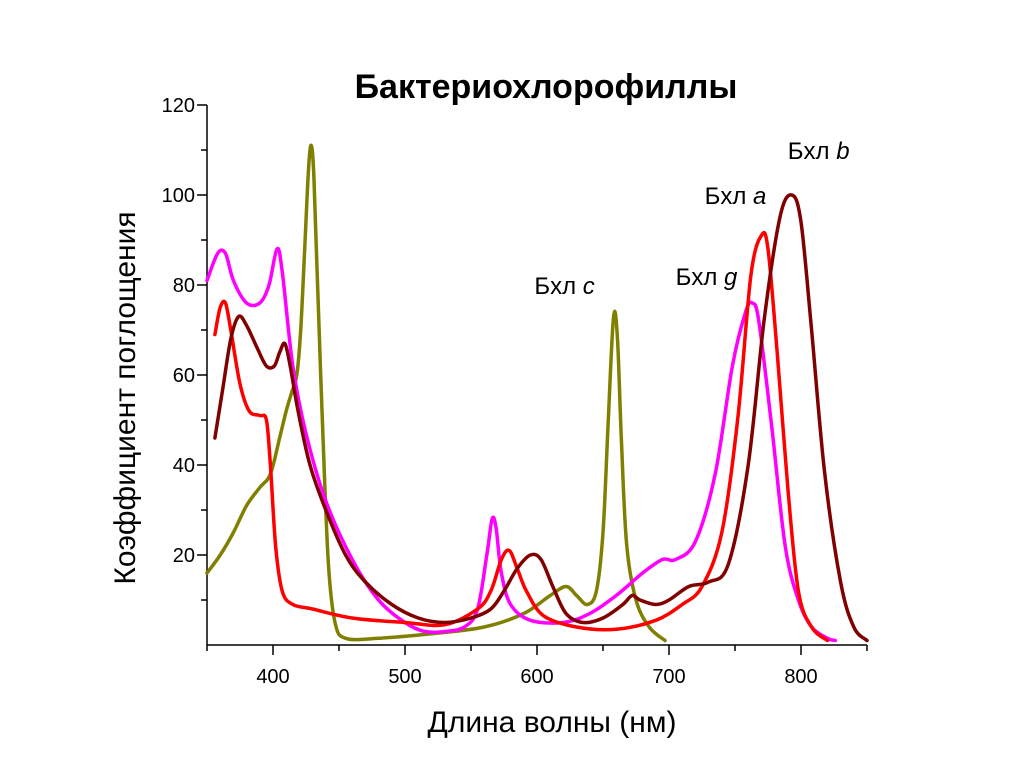 Image resolution: width=1024 pixels, height=768 pixels. What do you see at coordinates (272, 677) in the screenshot?
I see `x-tick-label: 400` at bounding box center [272, 677].